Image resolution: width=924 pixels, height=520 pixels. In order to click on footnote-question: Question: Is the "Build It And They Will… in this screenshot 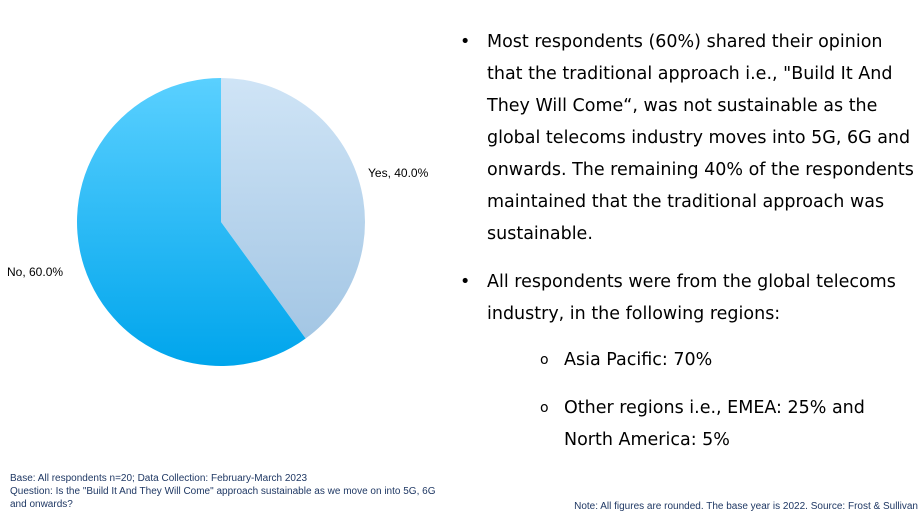, I will do `click(223, 498)`.